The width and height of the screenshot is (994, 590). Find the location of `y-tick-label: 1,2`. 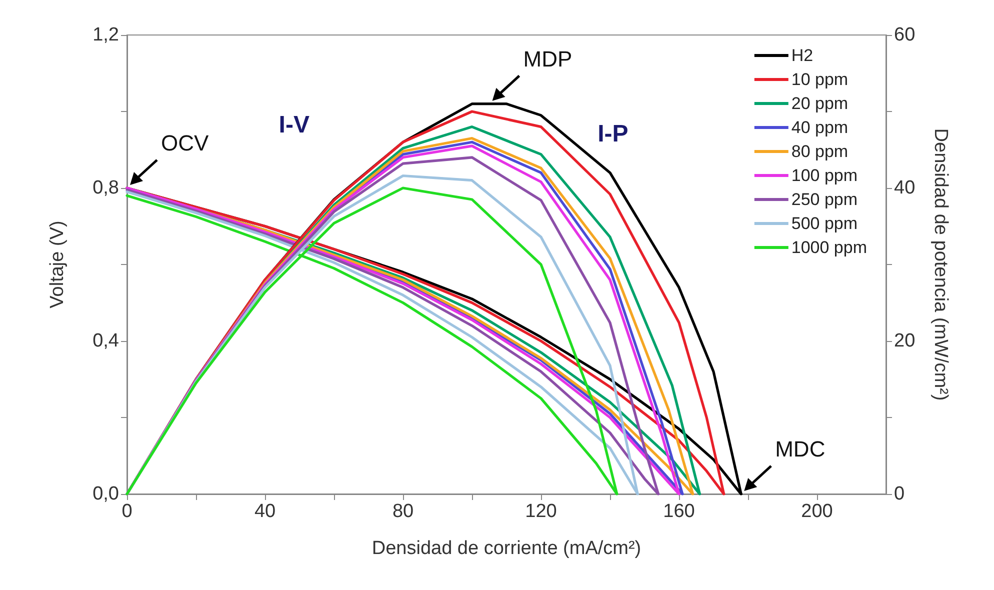

y-tick-label: 1,2 is located at coordinates (105, 35).